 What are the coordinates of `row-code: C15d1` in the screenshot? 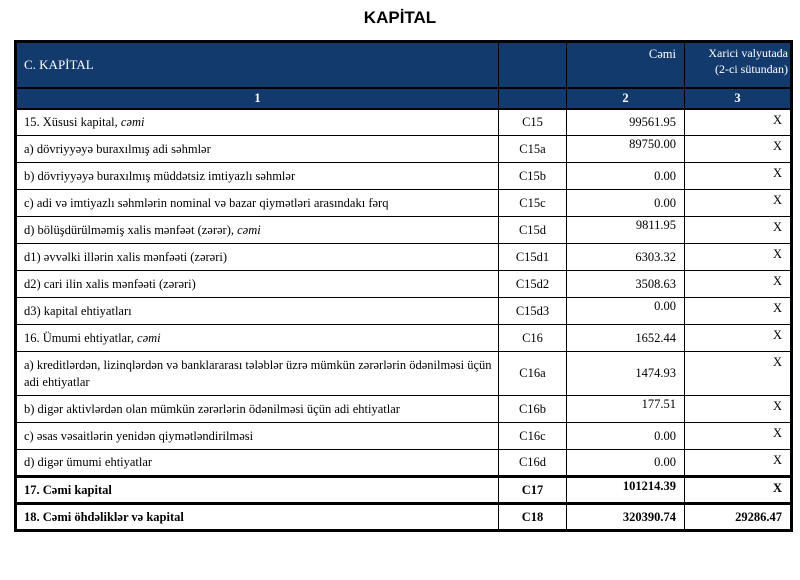 It's located at (532, 257).